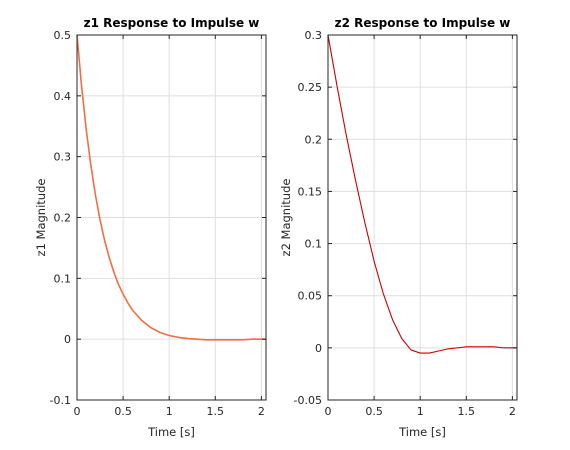 Image resolution: width=570 pixels, height=450 pixels. What do you see at coordinates (308, 400) in the screenshot?
I see `y-tick-label: -0.05` at bounding box center [308, 400].